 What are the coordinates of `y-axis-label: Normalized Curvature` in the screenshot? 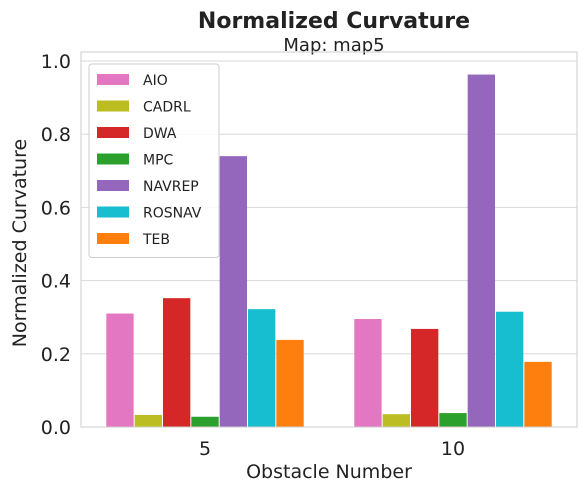 It's located at (20, 243).